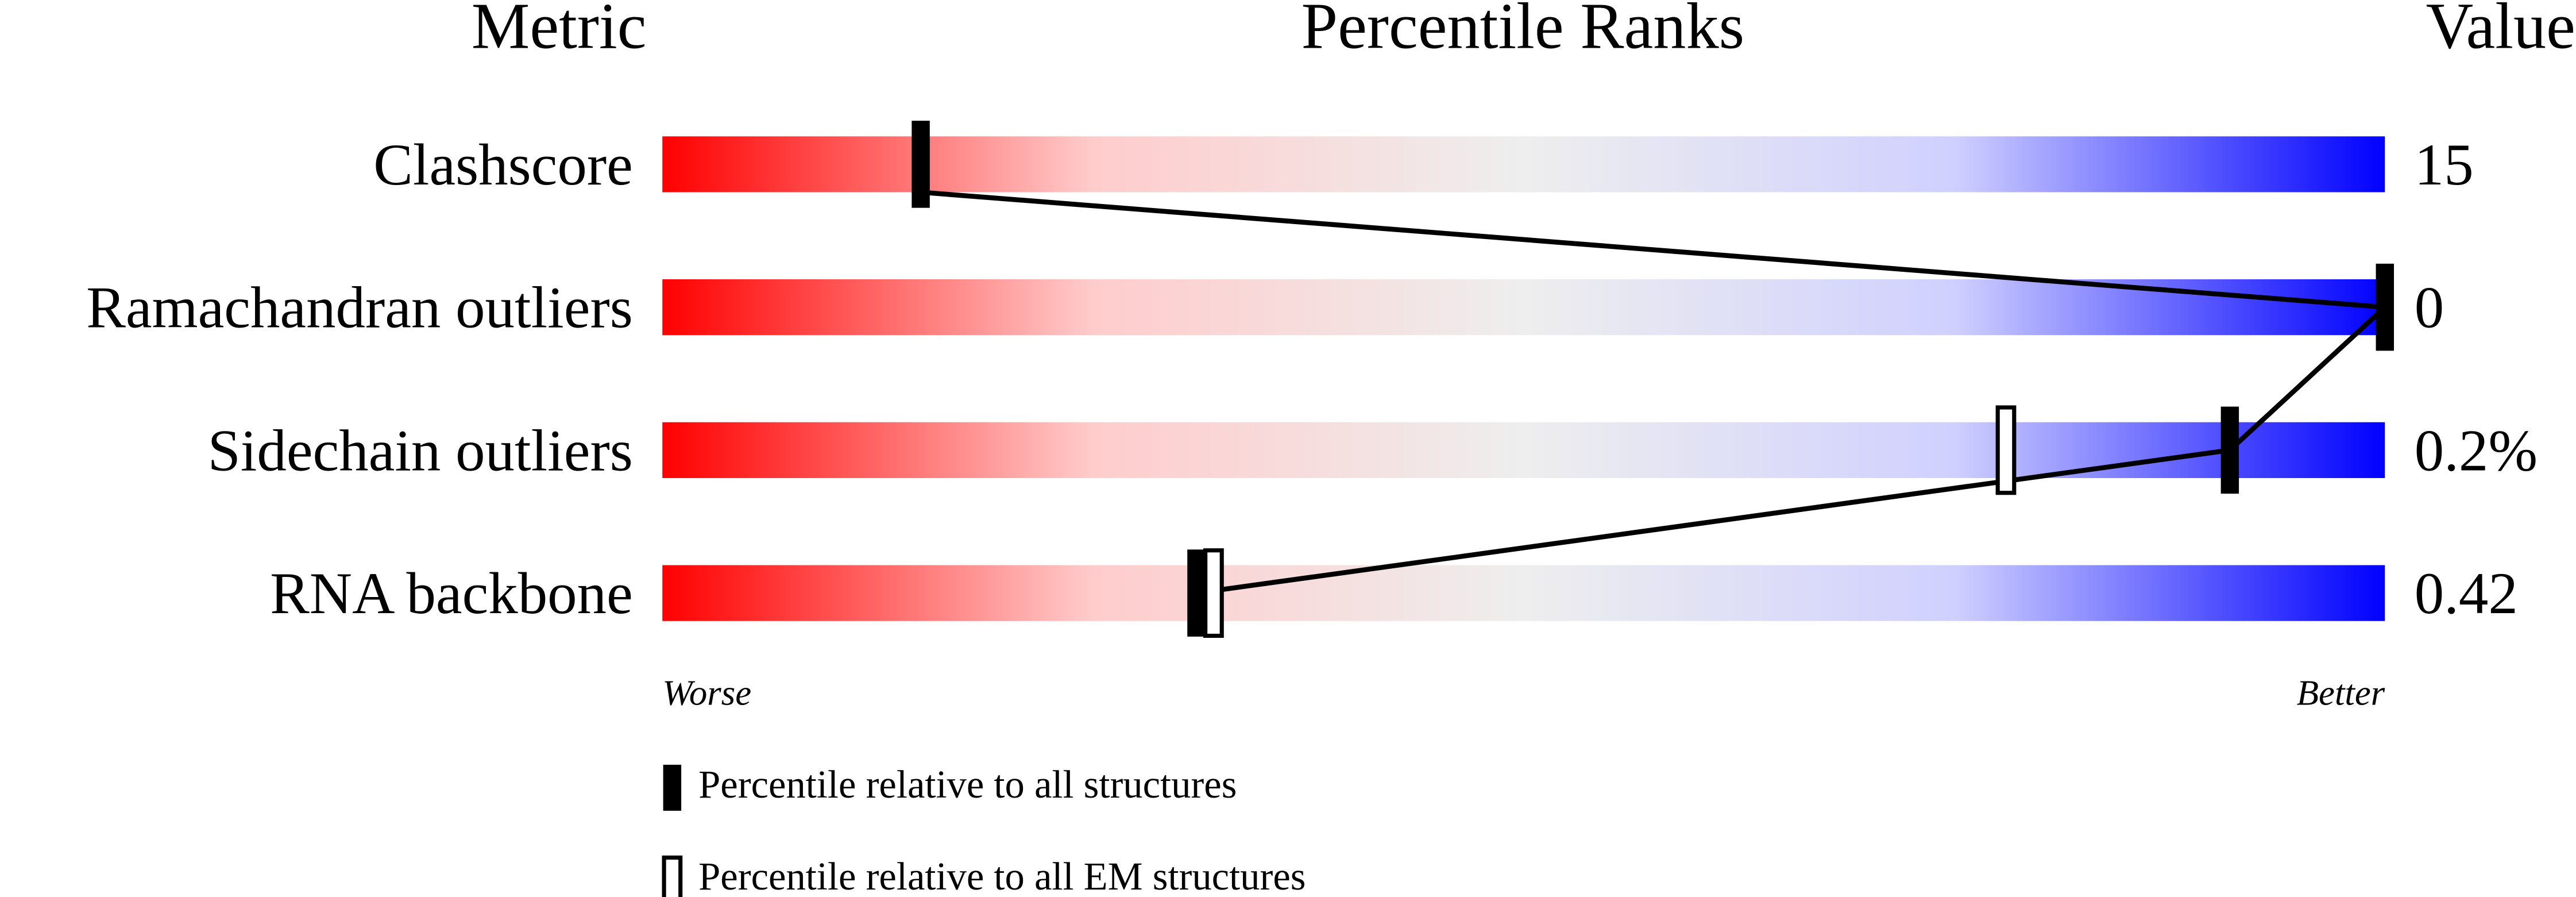 Image resolution: width=2576 pixels, height=897 pixels. I want to click on value-label: 0, so click(2429, 308).